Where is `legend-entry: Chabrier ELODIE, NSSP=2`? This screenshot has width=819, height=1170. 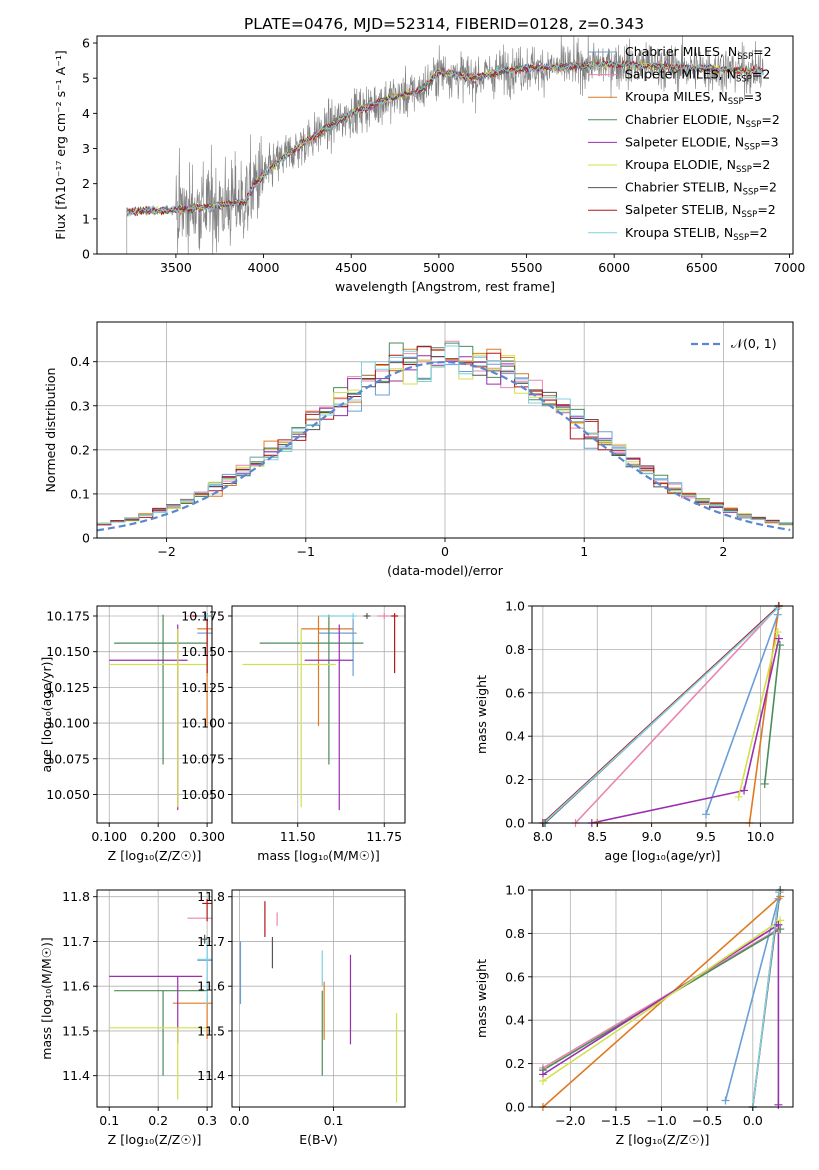 legend-entry: Chabrier ELODIE, NSSP=2 is located at coordinates (702, 121).